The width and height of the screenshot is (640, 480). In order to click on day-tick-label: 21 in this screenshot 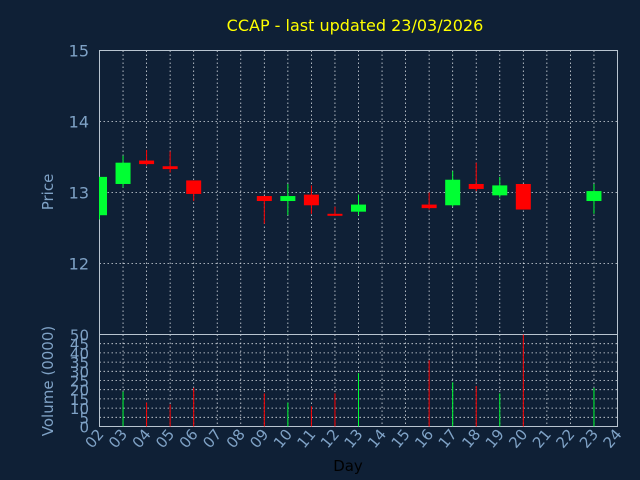, I will do `click(542, 439)`.